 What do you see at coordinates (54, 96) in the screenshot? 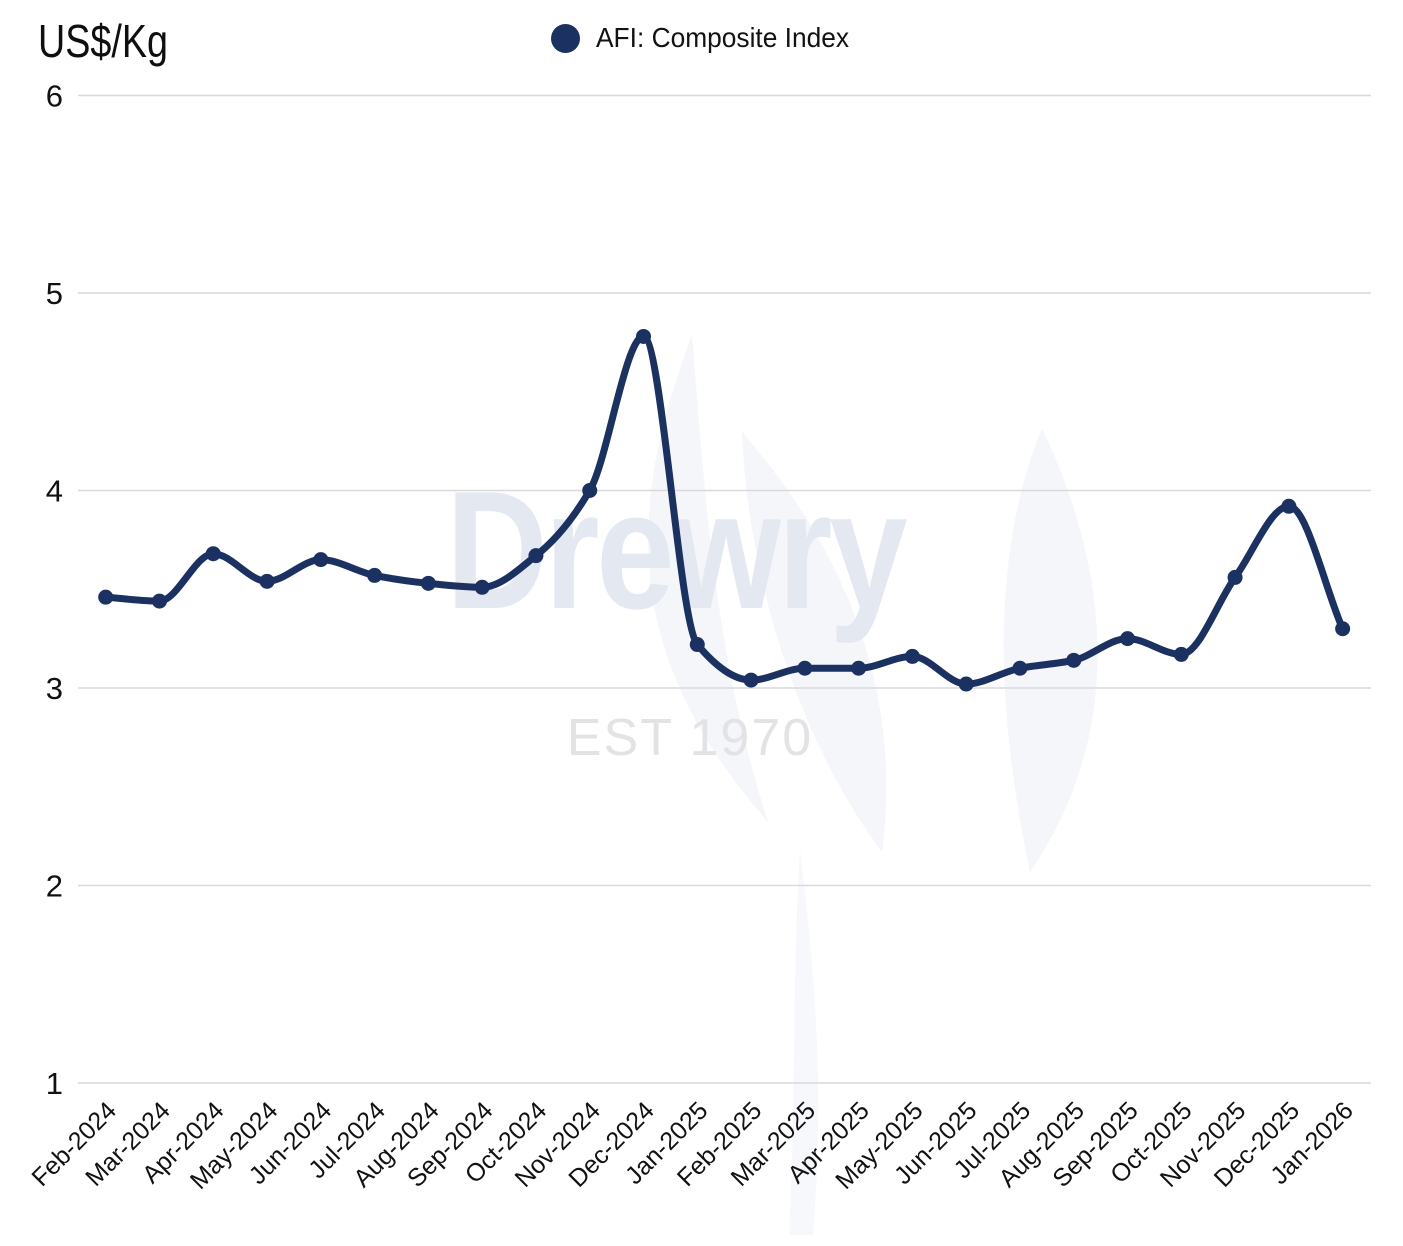
I see `y-tick-label: 6` at bounding box center [54, 96].